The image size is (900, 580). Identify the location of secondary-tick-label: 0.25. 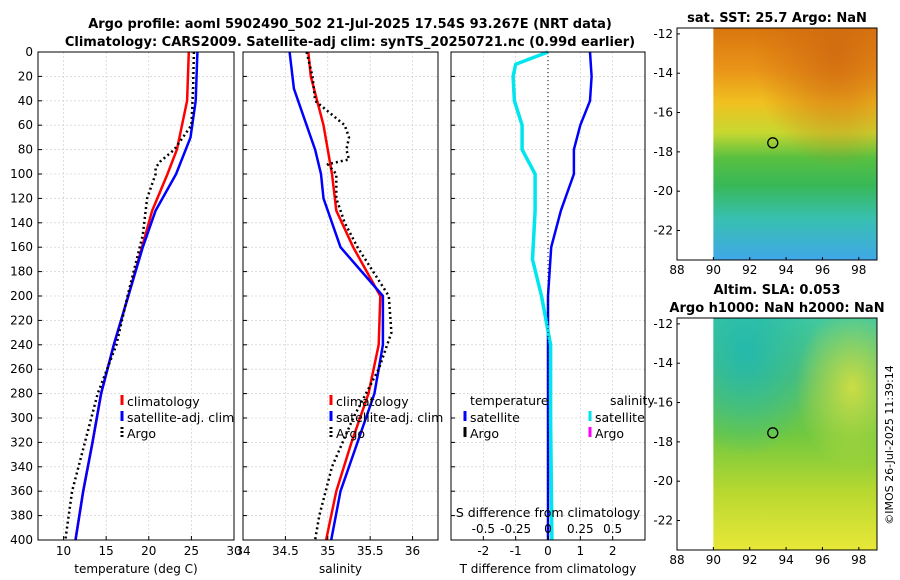
(580, 529).